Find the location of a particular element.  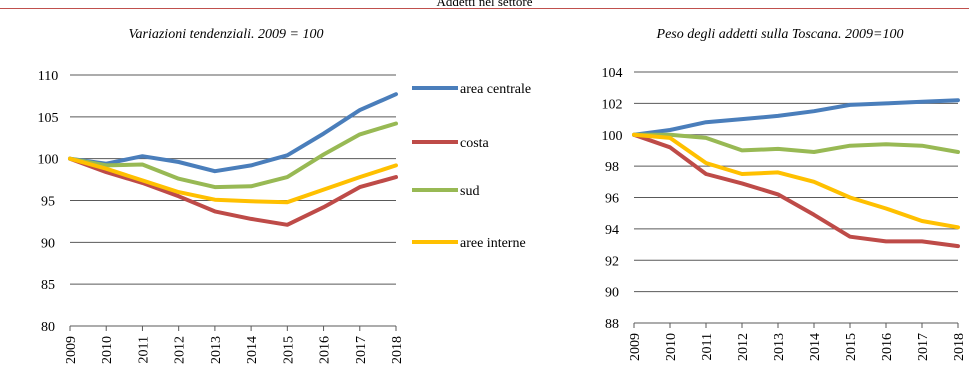

chart1-x-tick-label: 2010 is located at coordinates (107, 350).